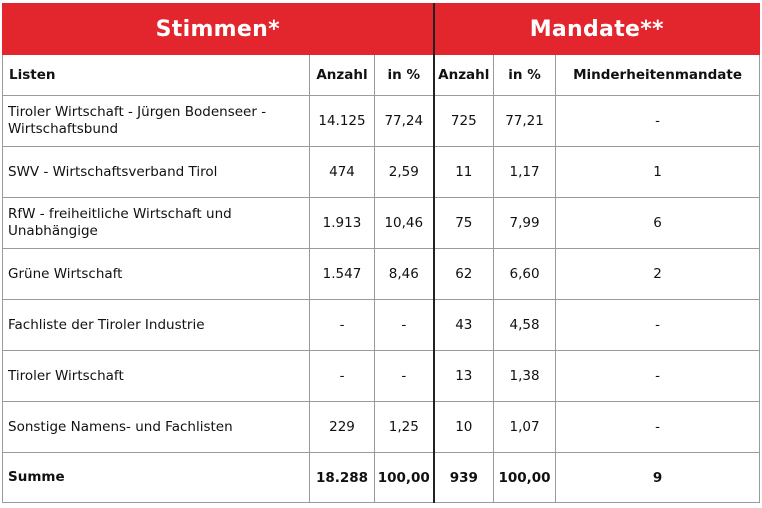  Describe the element at coordinates (404, 274) in the screenshot. I see `row-stimmen-prozent: 8,46` at that location.